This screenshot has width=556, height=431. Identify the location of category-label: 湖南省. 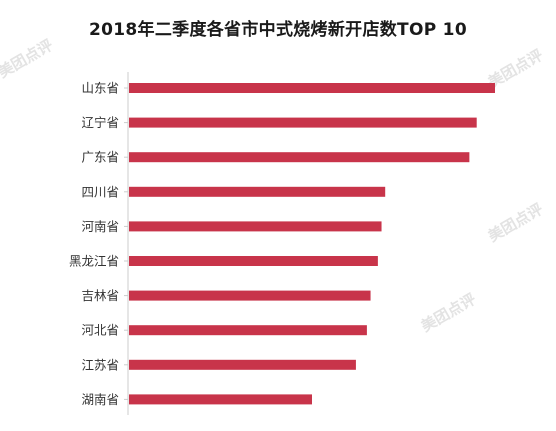
(100, 399).